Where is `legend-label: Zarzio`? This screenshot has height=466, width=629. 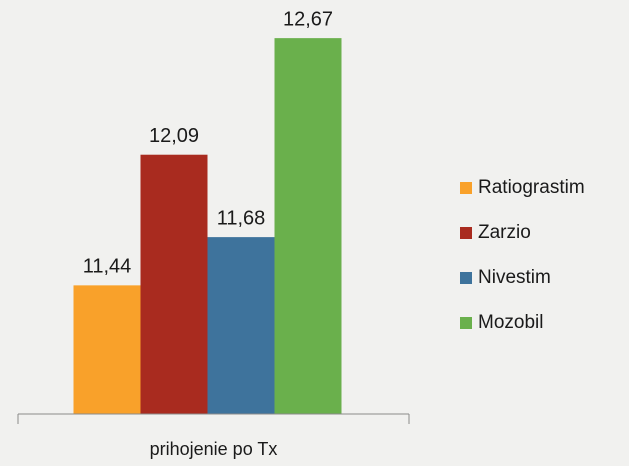 legend-label: Zarzio is located at coordinates (504, 232).